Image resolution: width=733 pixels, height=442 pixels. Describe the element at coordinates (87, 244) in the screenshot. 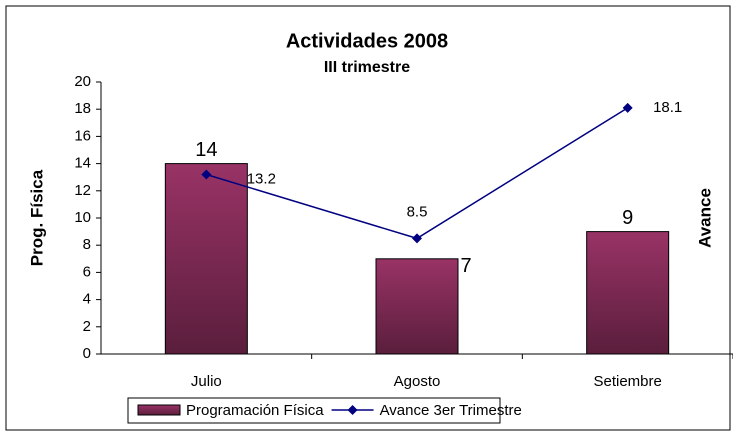

I see `y-tick-label: 8` at that location.